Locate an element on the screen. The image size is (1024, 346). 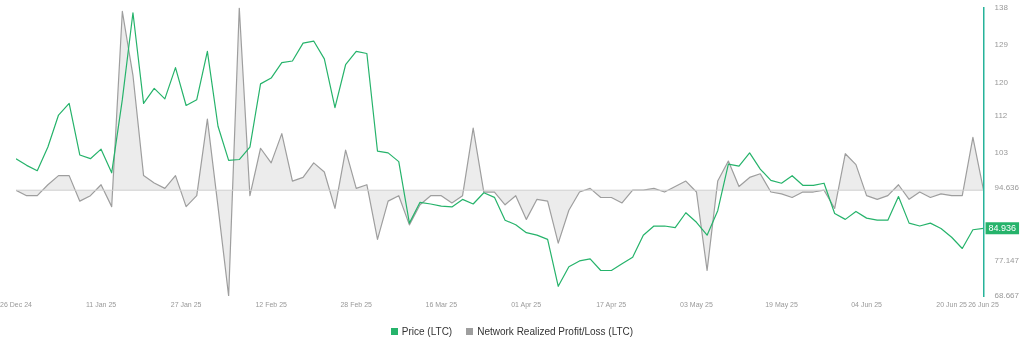
y-tick-label: 68.667 is located at coordinates (1007, 296).